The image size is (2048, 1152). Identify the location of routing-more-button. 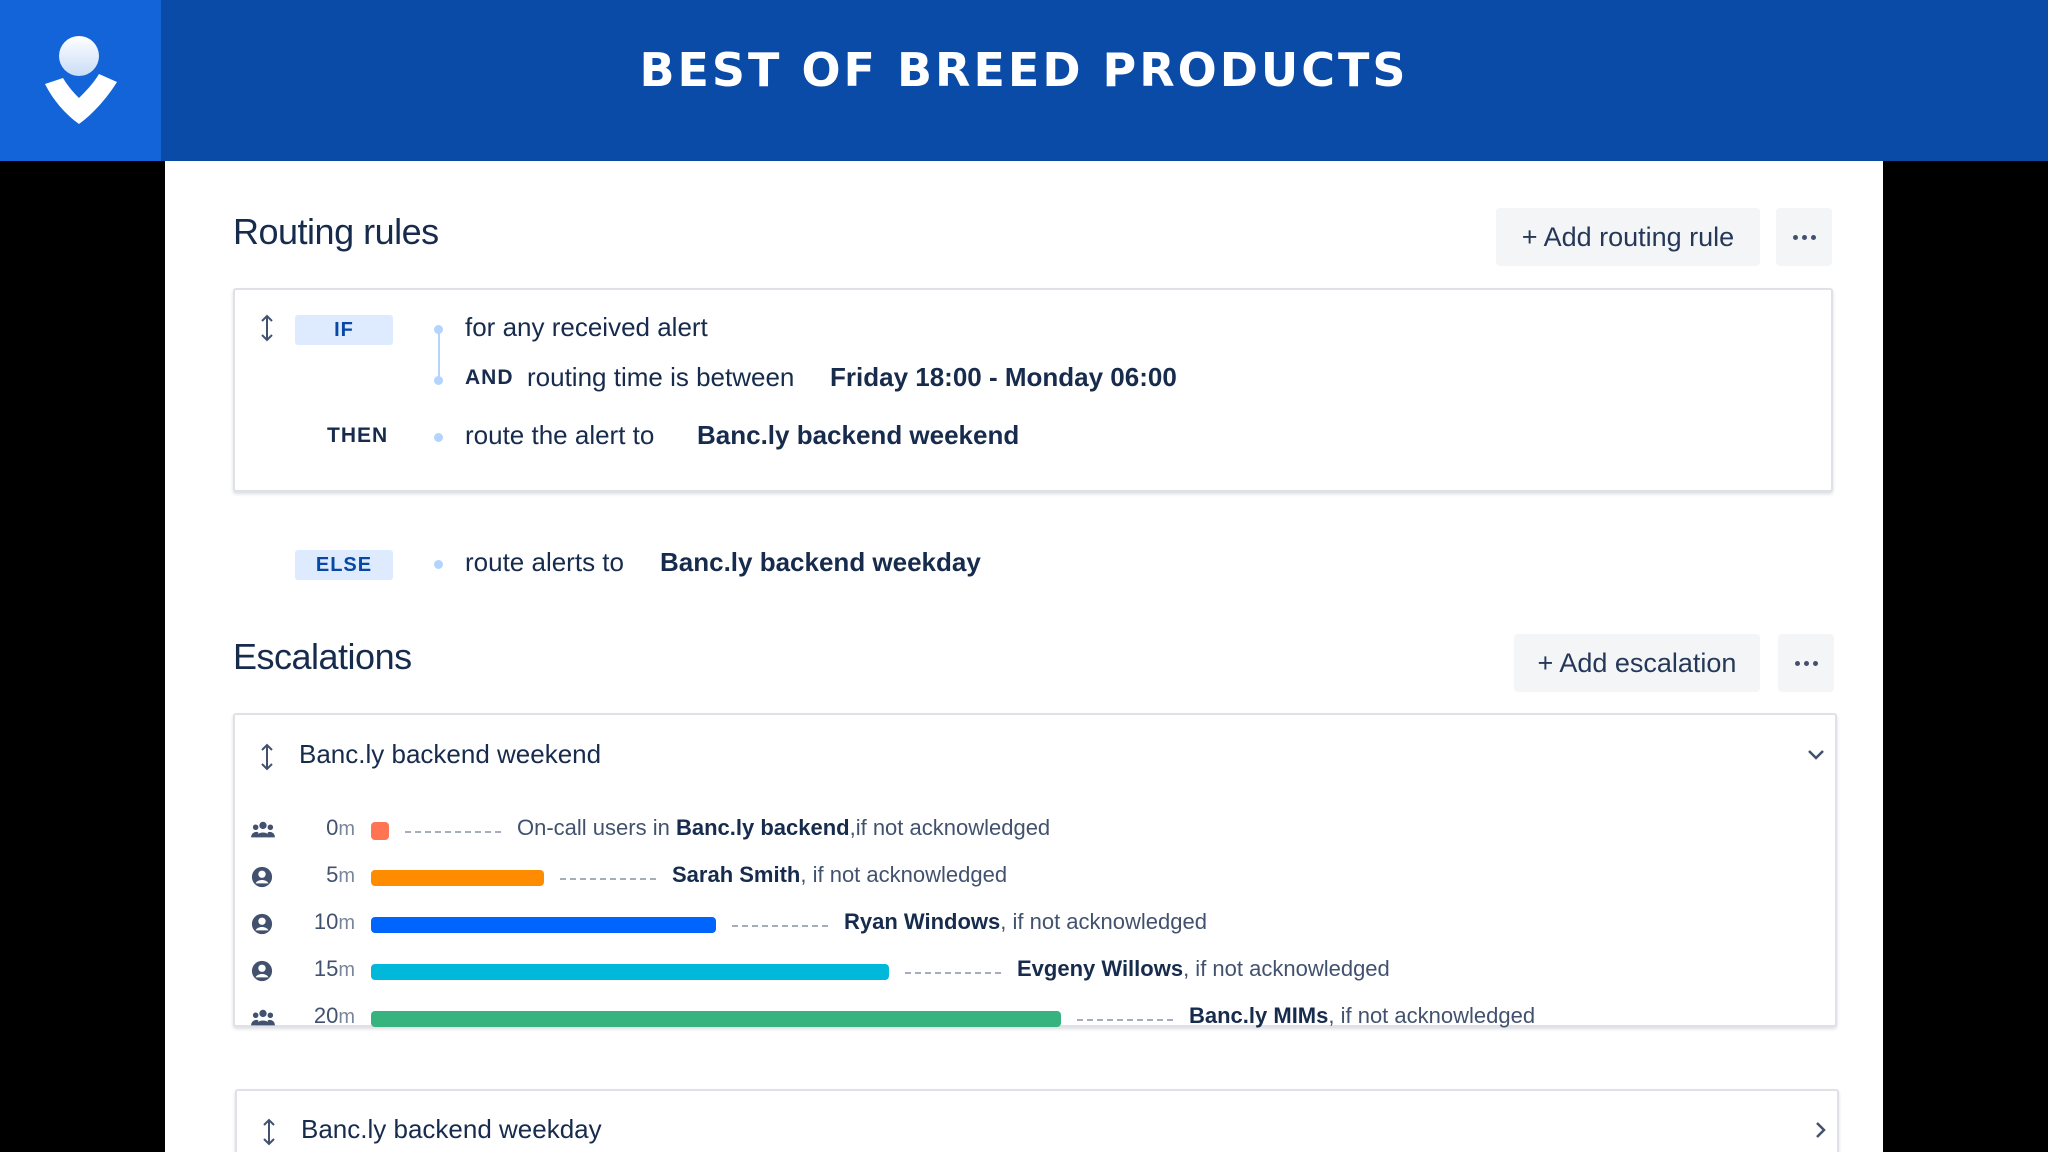
(1804, 237).